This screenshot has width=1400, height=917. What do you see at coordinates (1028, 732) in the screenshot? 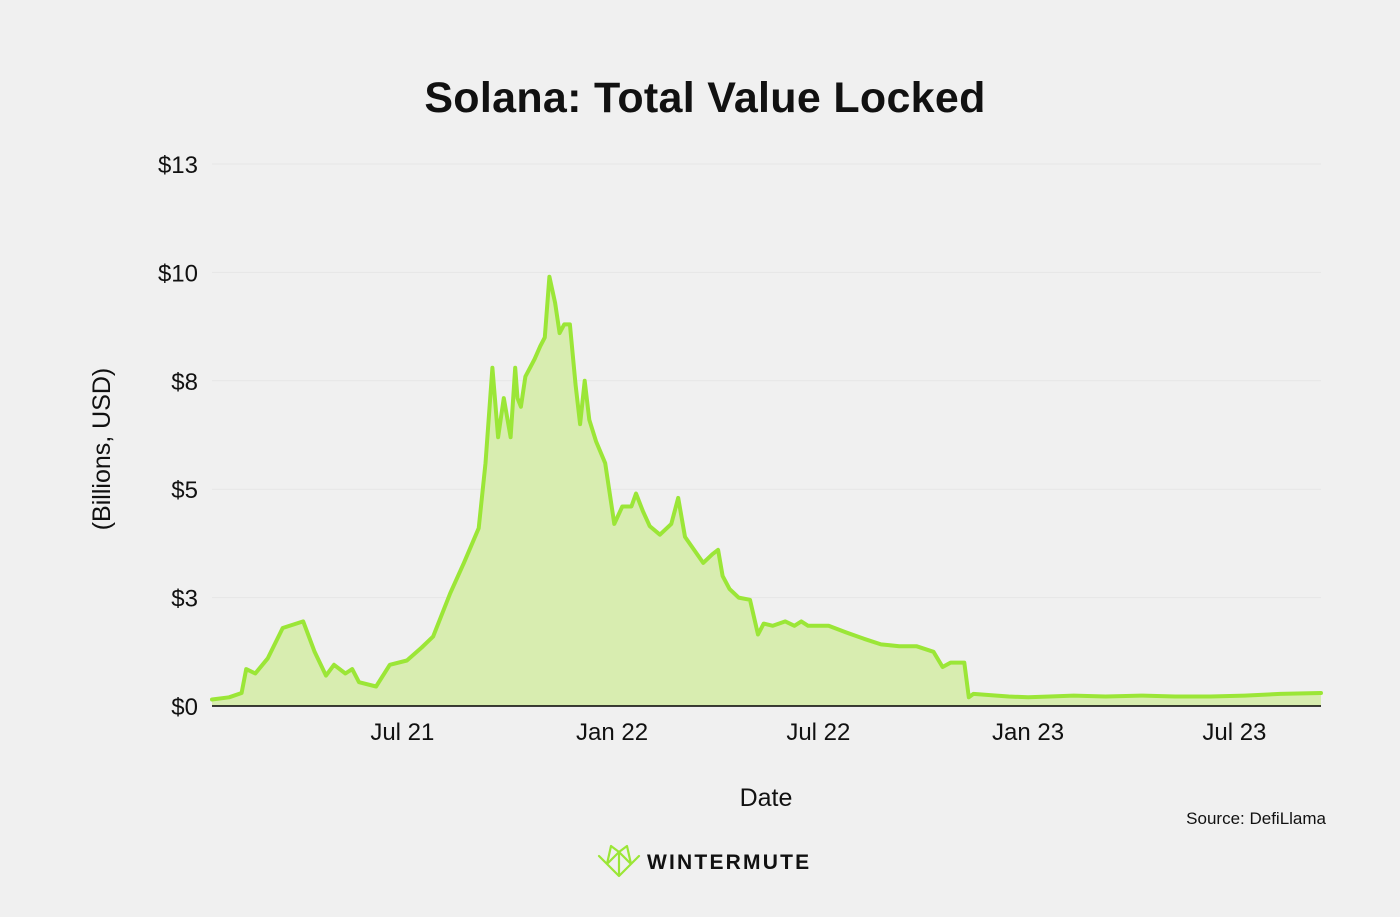
I see `x-tick-label: Jan 23` at bounding box center [1028, 732].